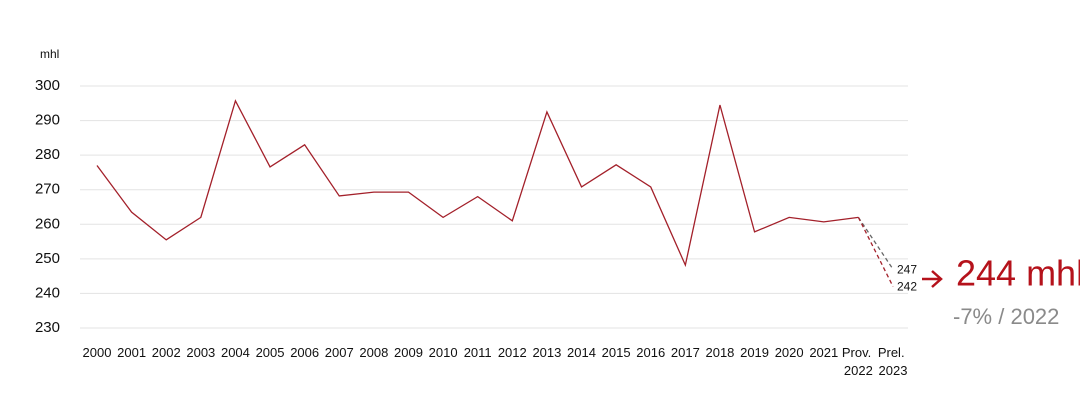 This screenshot has width=1080, height=402. I want to click on y-tick-label: 240, so click(47, 292).